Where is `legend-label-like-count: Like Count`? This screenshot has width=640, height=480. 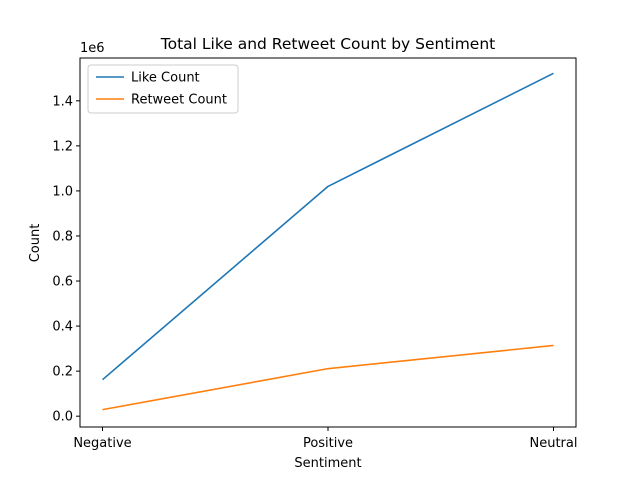 legend-label-like-count: Like Count is located at coordinates (165, 78).